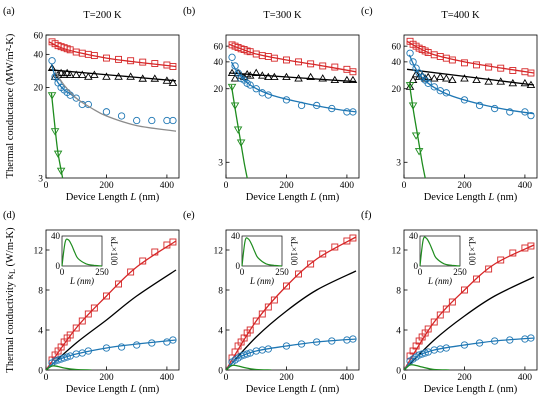 Image resolution: width=550 pixels, height=409 pixels. I want to click on x-axis-label: Device Length L (nm), so click(471, 389).